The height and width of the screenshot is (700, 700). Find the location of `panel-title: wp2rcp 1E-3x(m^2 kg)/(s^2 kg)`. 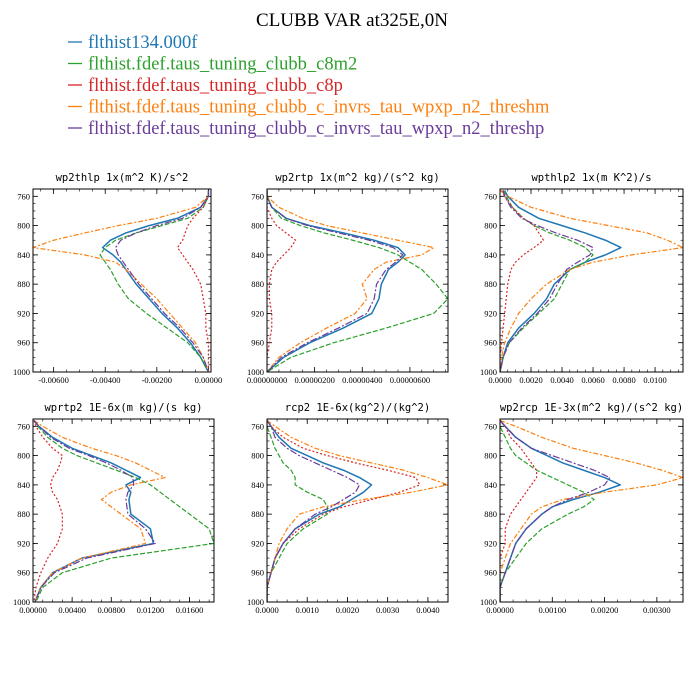

panel-title: wp2rcp 1E-3x(m^2 kg)/(s^2 kg) is located at coordinates (591, 408).